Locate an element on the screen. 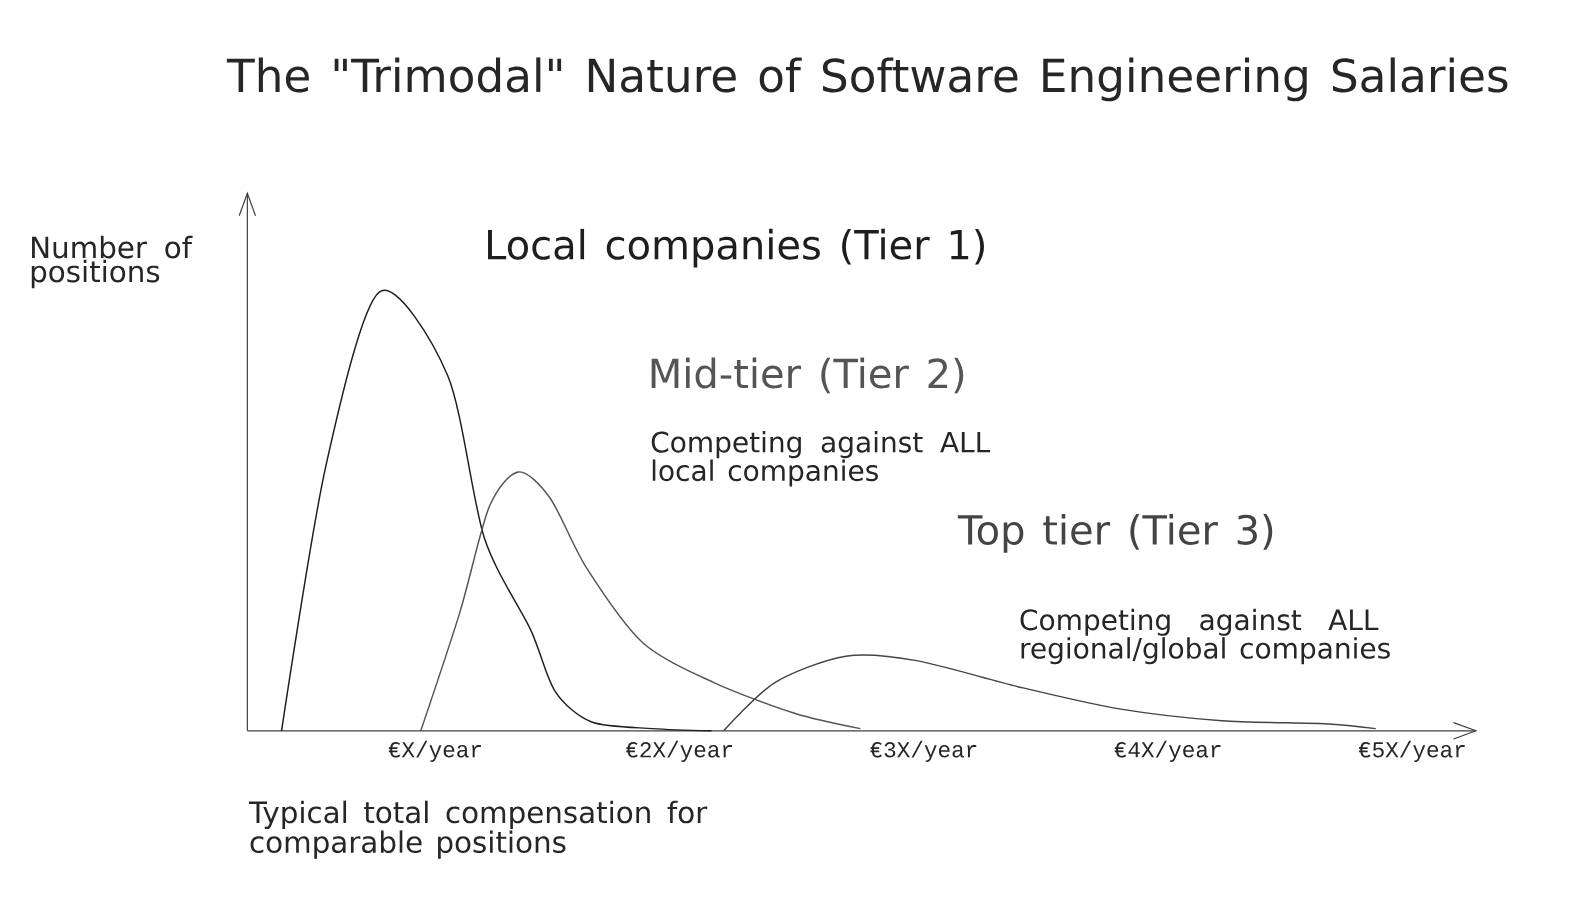 The width and height of the screenshot is (1596, 898). text: Mid-tier (Tier 2) is located at coordinates (807, 375).